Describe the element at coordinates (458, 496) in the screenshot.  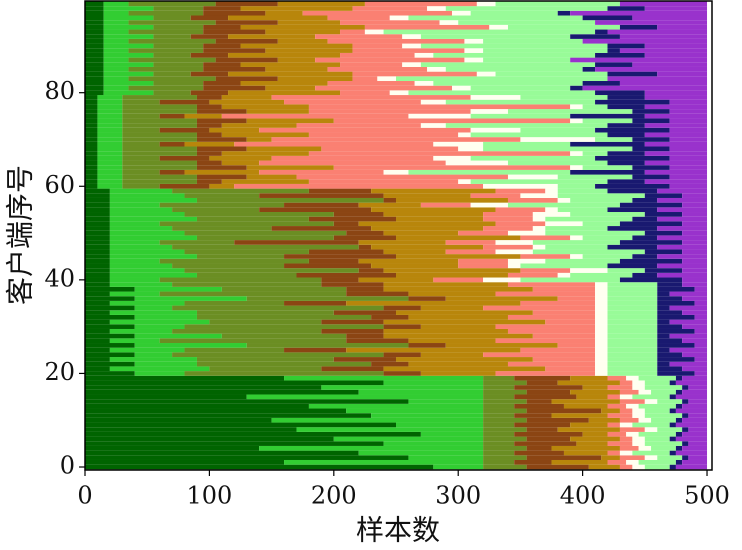
I see `x-tick-label: 300` at that location.